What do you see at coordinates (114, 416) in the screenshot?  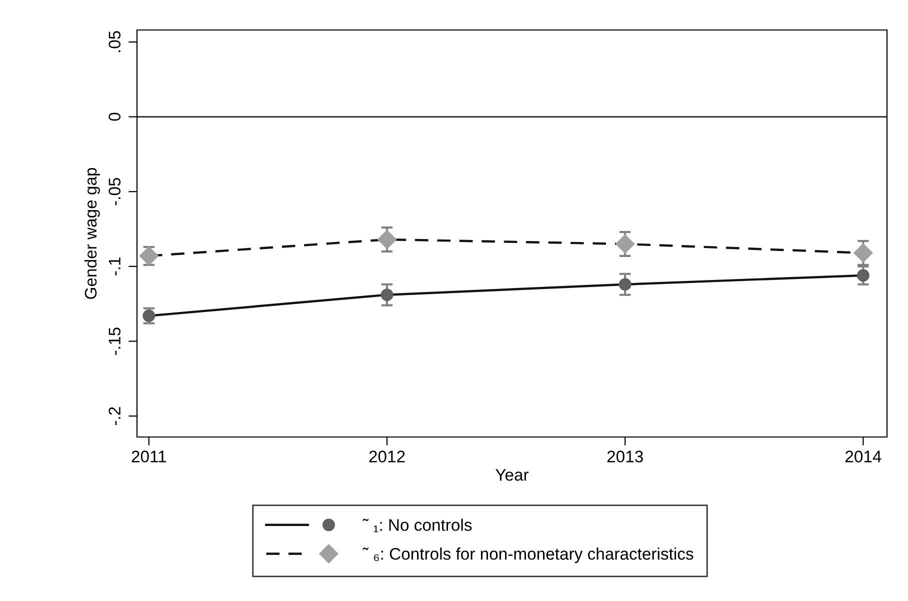 I see `y-tick-label: -.2` at bounding box center [114, 416].